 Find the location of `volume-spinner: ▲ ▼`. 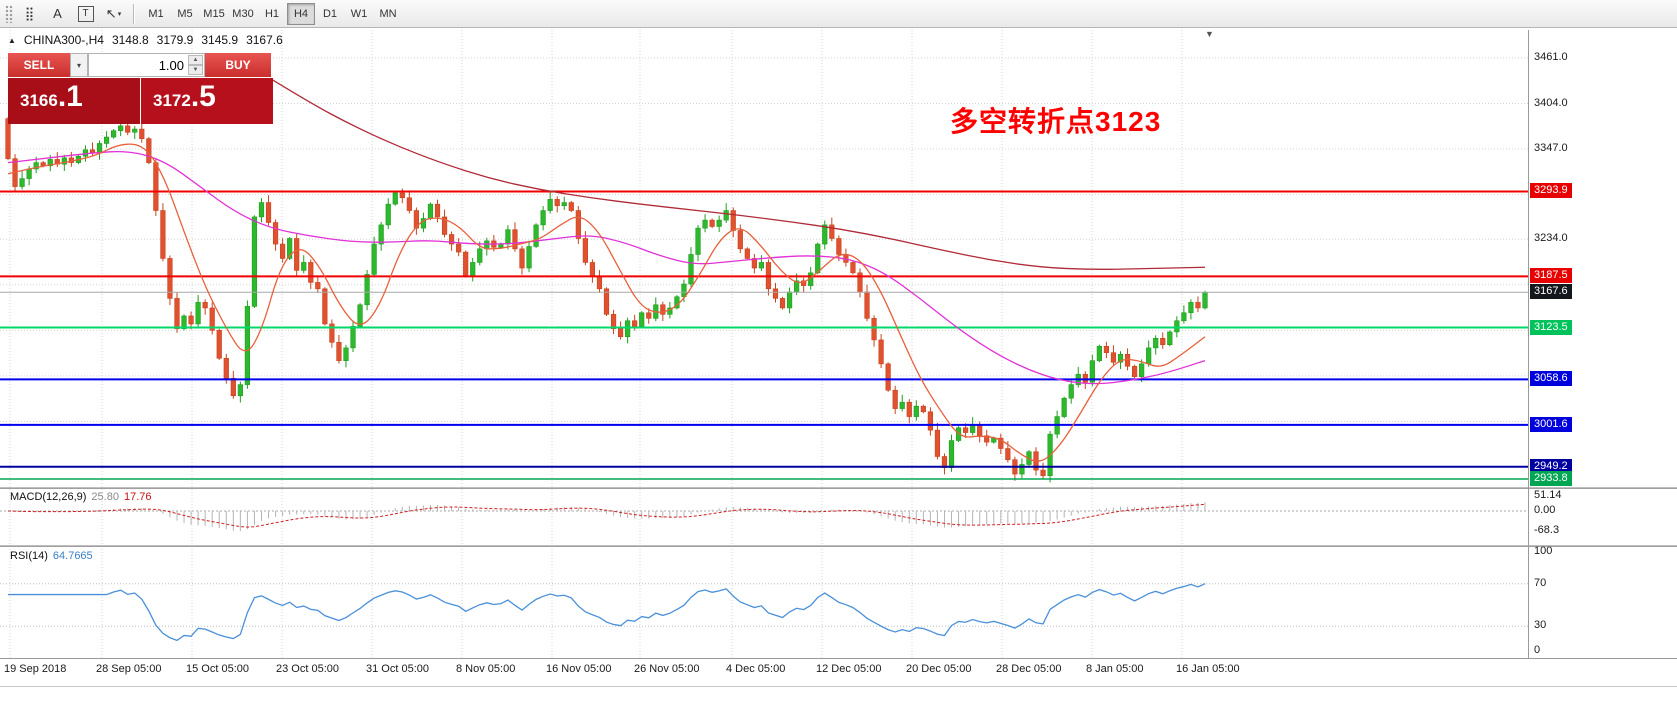

volume-spinner: ▲ ▼ is located at coordinates (195, 65).